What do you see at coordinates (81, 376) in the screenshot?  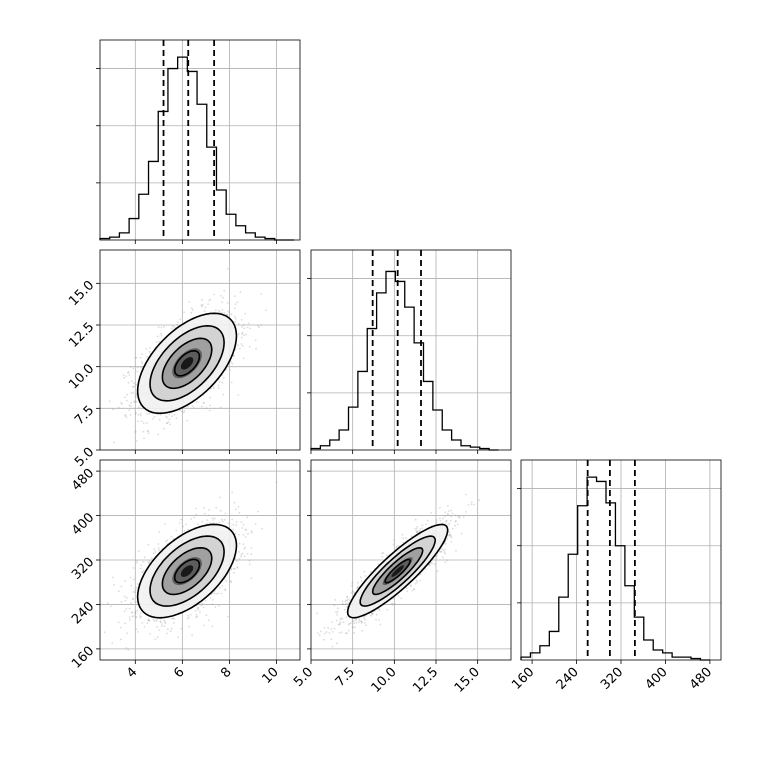 I see `pair-2-1-ytick-label-2: 10.0` at bounding box center [81, 376].